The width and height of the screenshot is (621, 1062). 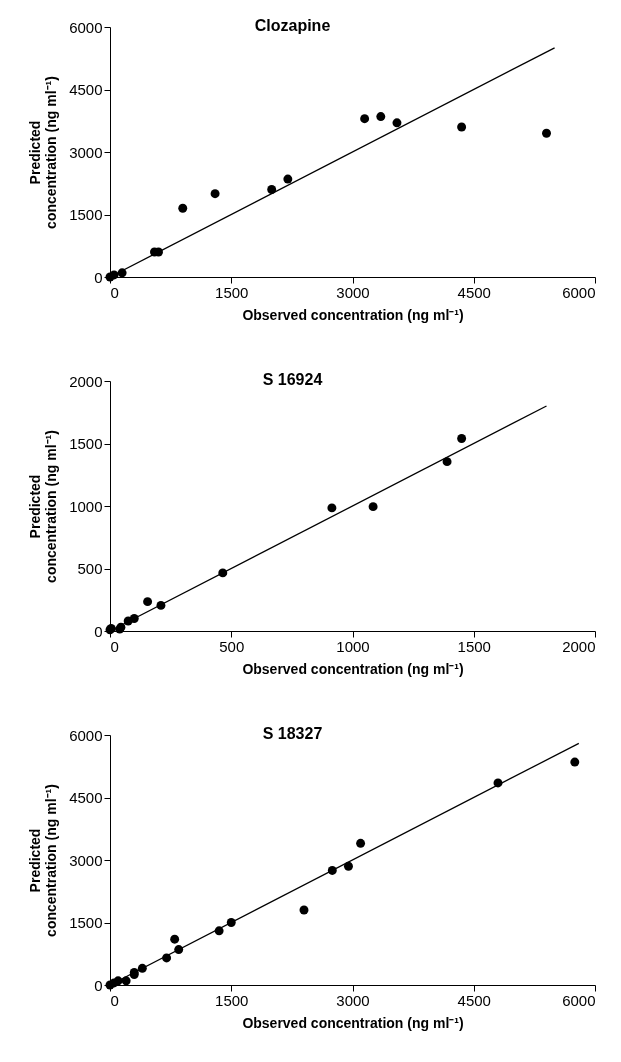 What do you see at coordinates (353, 646) in the screenshot?
I see `x-tick-label: 1000` at bounding box center [353, 646].